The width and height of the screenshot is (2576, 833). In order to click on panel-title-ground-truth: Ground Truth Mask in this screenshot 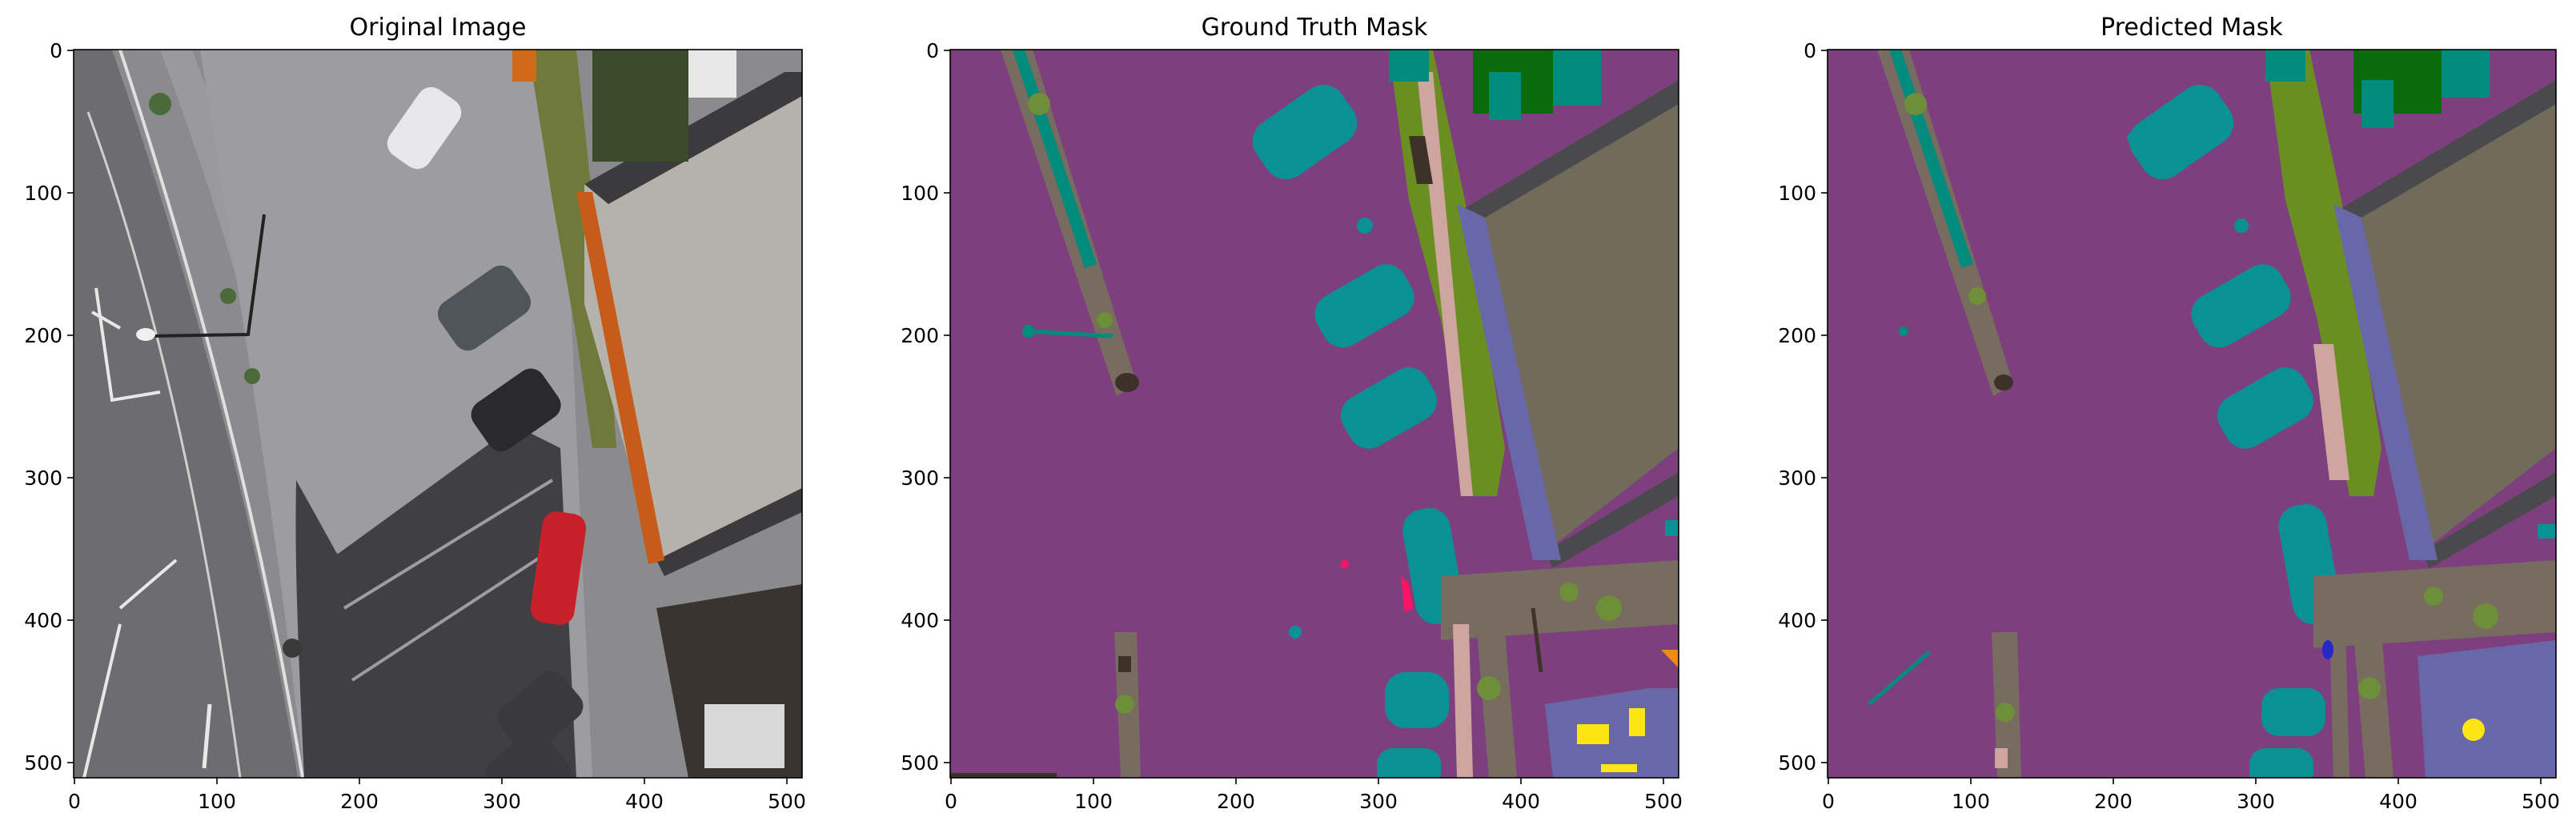, I will do `click(1315, 28)`.